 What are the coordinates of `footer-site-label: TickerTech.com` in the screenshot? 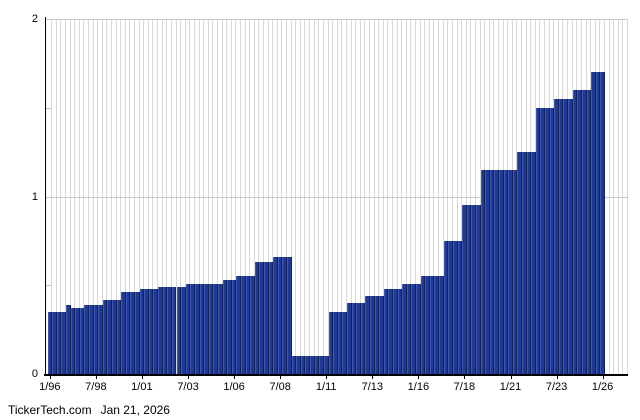 It's located at (50, 410).